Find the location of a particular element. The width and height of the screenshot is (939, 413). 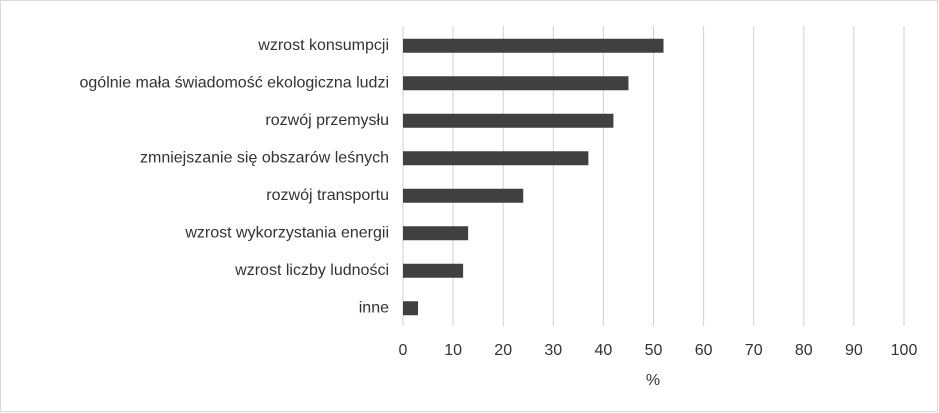

x-tick-label: 40 is located at coordinates (604, 350).